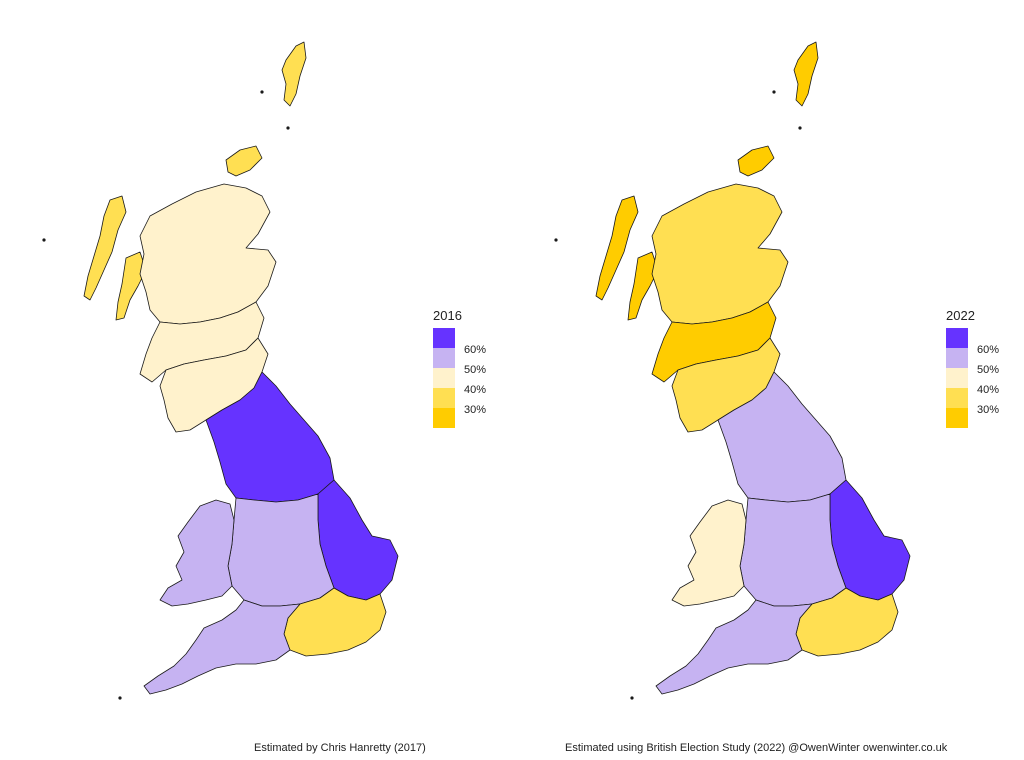  I want to click on legend-2022: 2022 60% 50% 40% 30%, so click(981, 368).